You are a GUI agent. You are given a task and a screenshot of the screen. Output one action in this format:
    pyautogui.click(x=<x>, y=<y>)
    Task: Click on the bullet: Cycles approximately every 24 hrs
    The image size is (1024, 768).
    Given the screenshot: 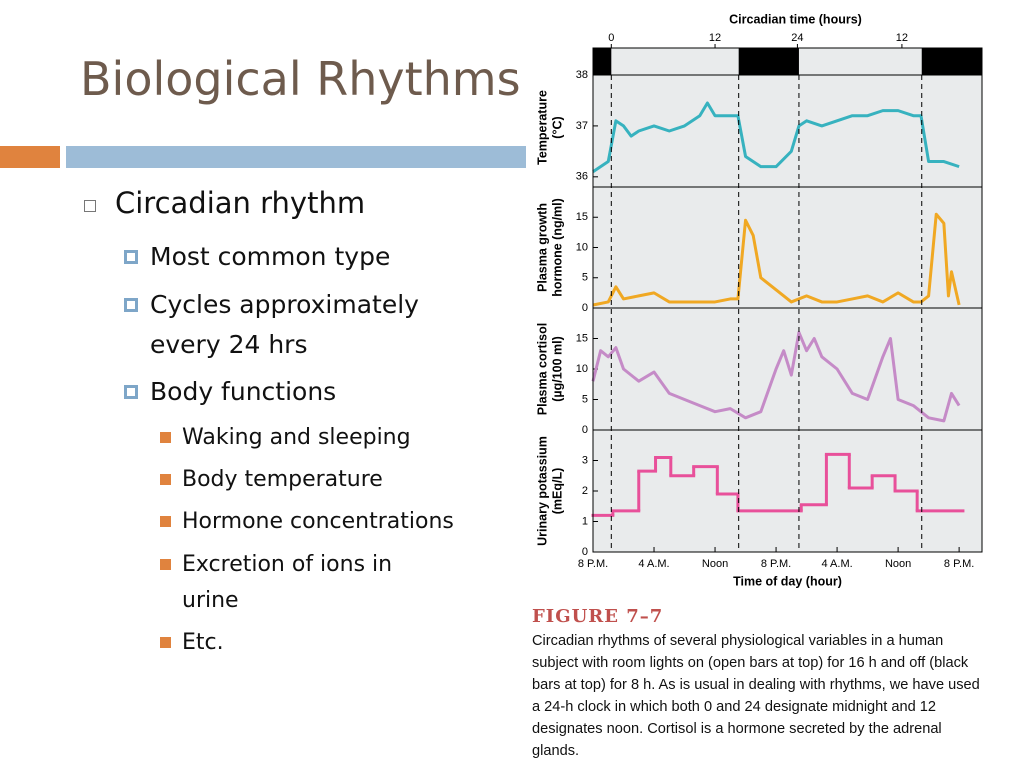 What is the action you would take?
    pyautogui.click(x=284, y=324)
    